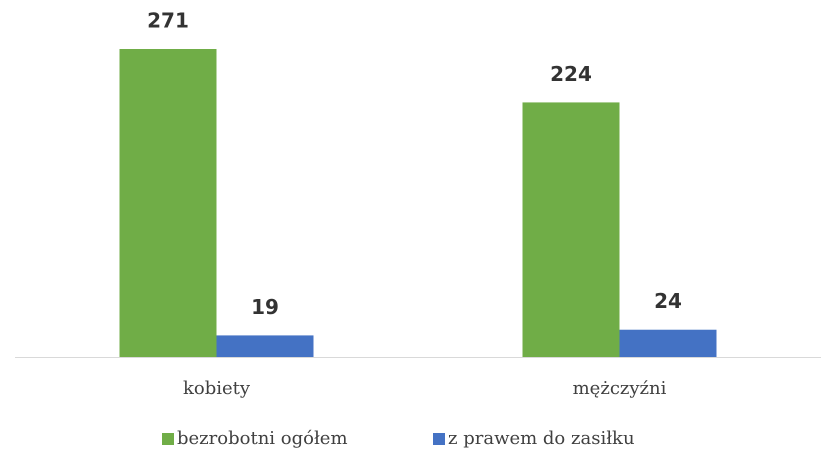  Describe the element at coordinates (265, 307) in the screenshot. I see `data-label: 19` at that location.